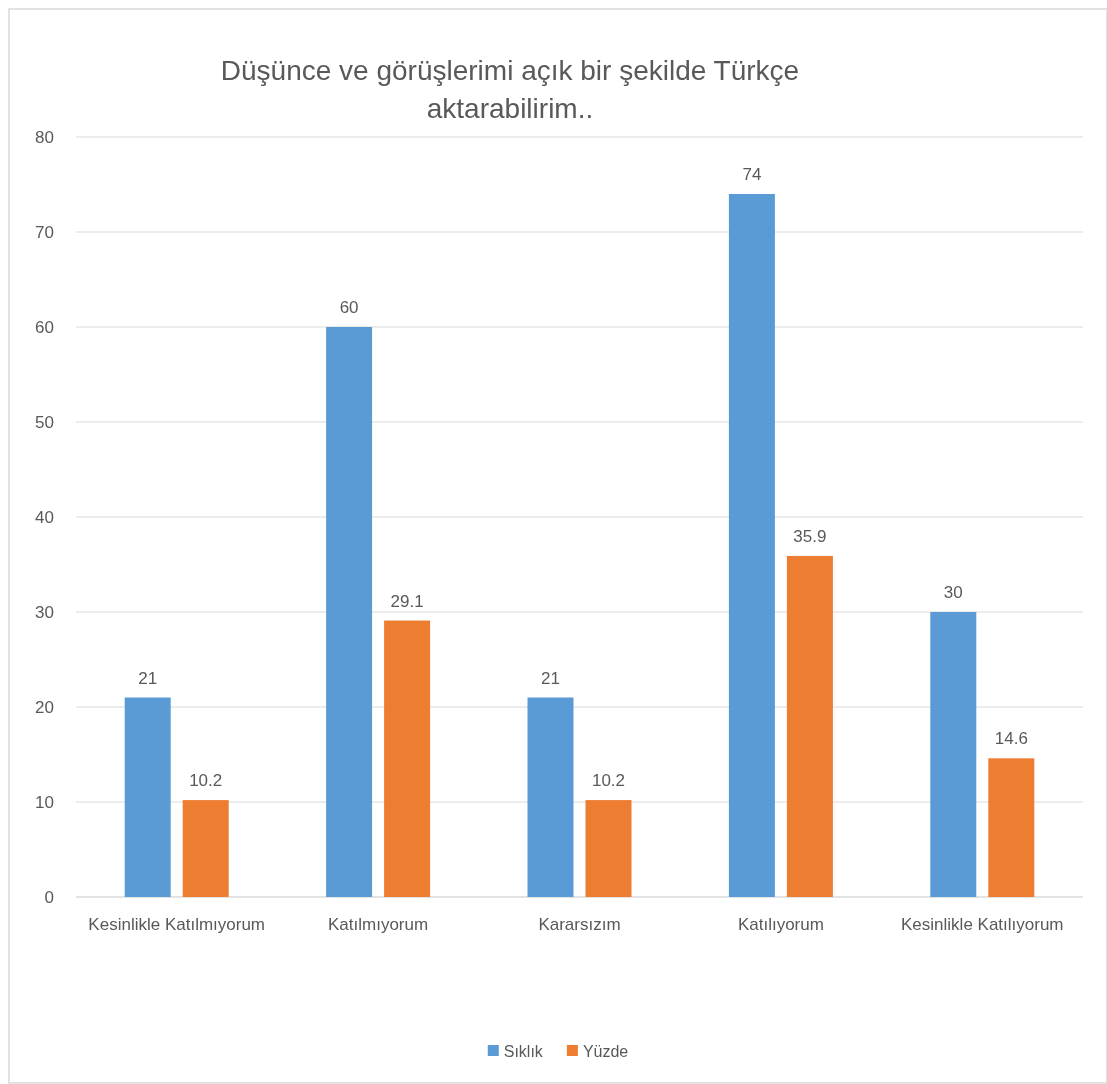 The image size is (1107, 1084). What do you see at coordinates (44, 707) in the screenshot?
I see `y-tick-label: 20` at bounding box center [44, 707].